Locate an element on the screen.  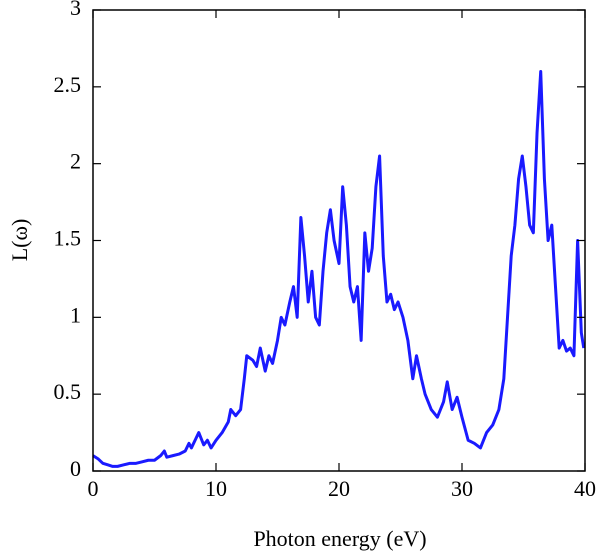
x-tick-label: 30 is located at coordinates (462, 488).